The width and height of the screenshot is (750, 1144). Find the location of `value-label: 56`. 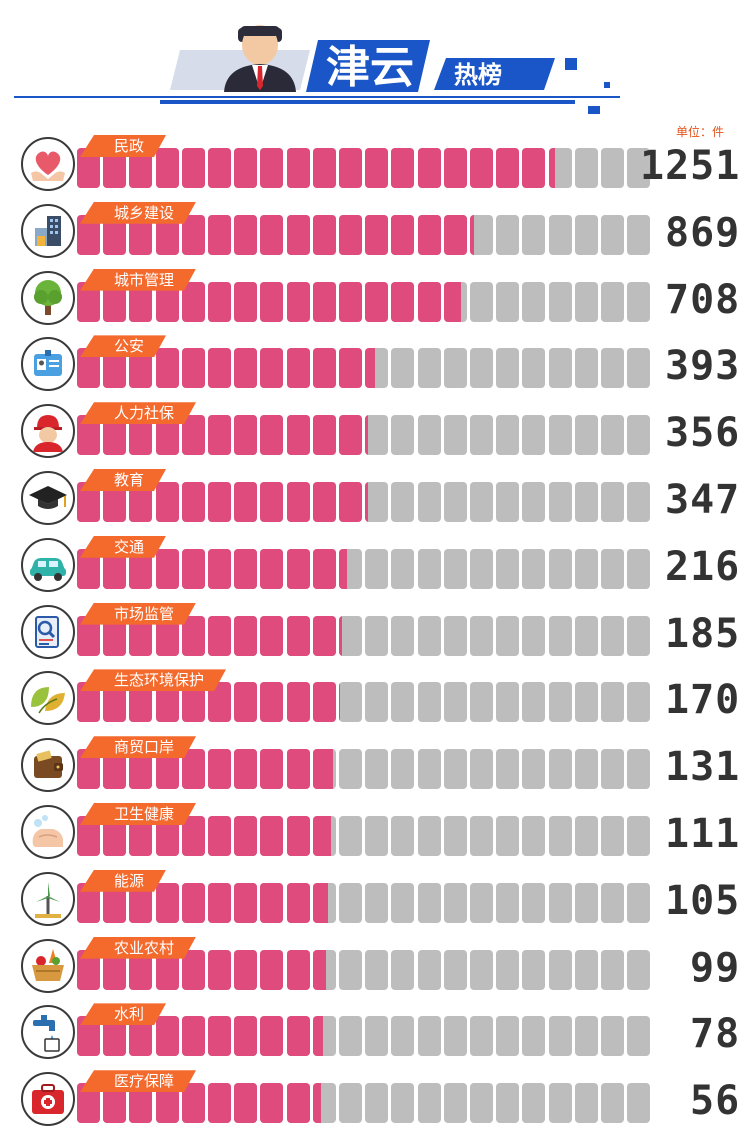

value-label: 56 is located at coordinates (715, 1101).